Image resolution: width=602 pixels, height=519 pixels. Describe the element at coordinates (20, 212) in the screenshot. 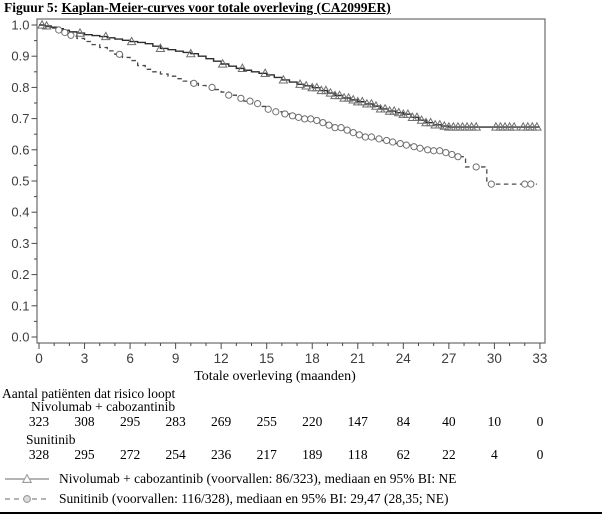

I see `y-tick-label: 0.4` at that location.